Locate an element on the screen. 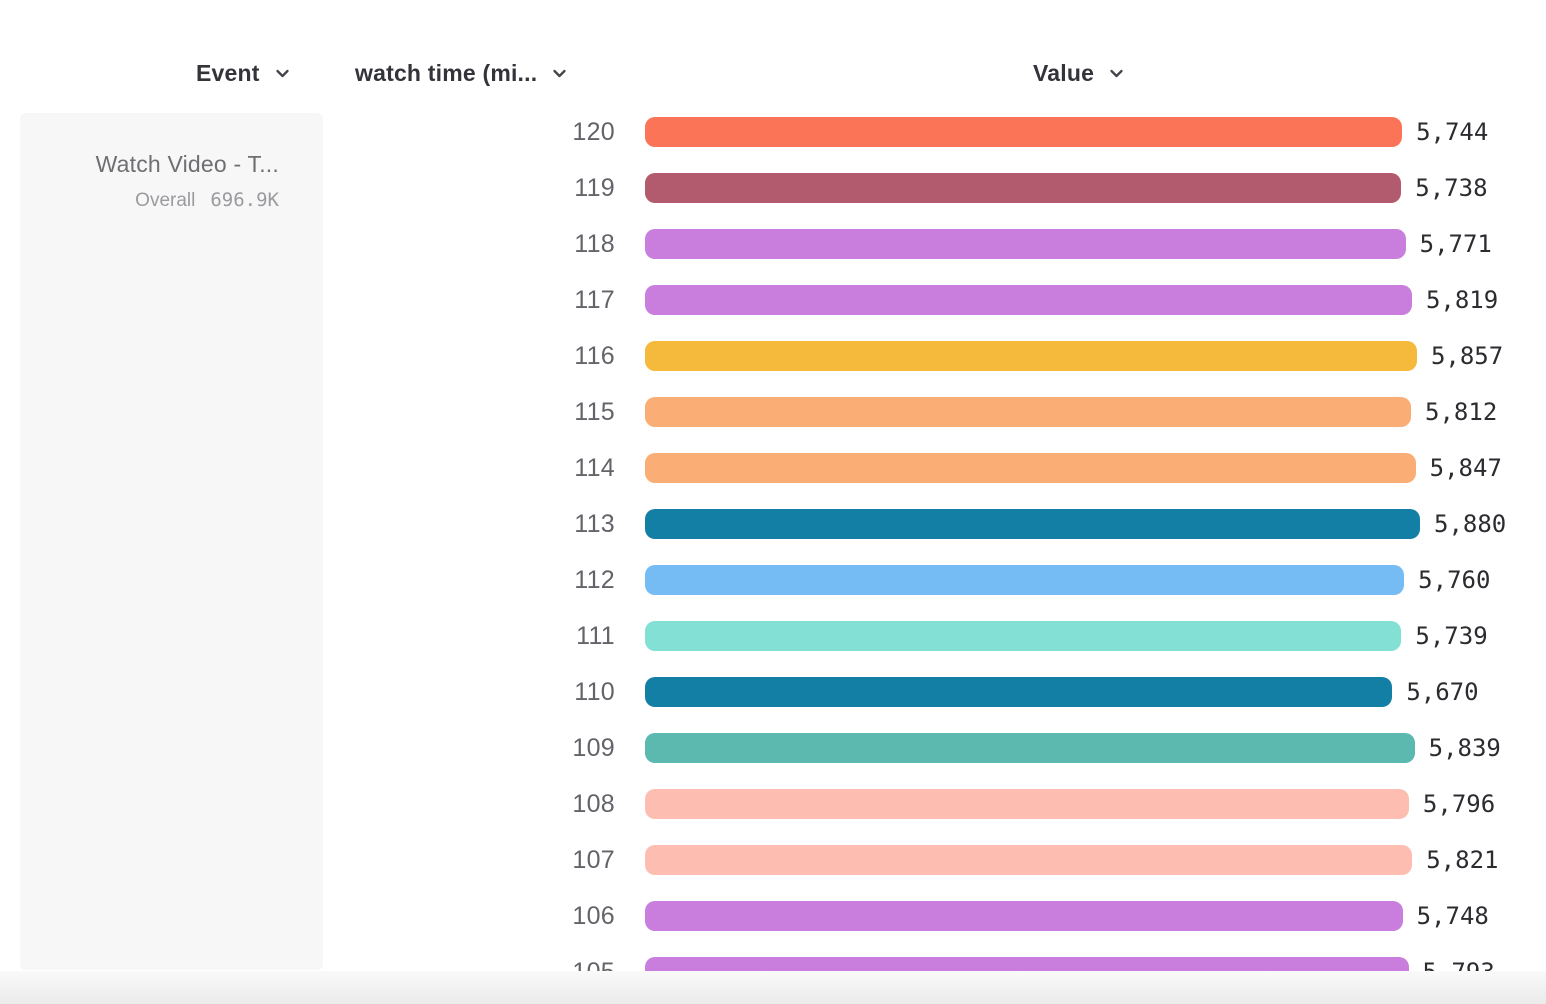 The height and width of the screenshot is (1004, 1546). value-label: 5,821 is located at coordinates (1462, 860).